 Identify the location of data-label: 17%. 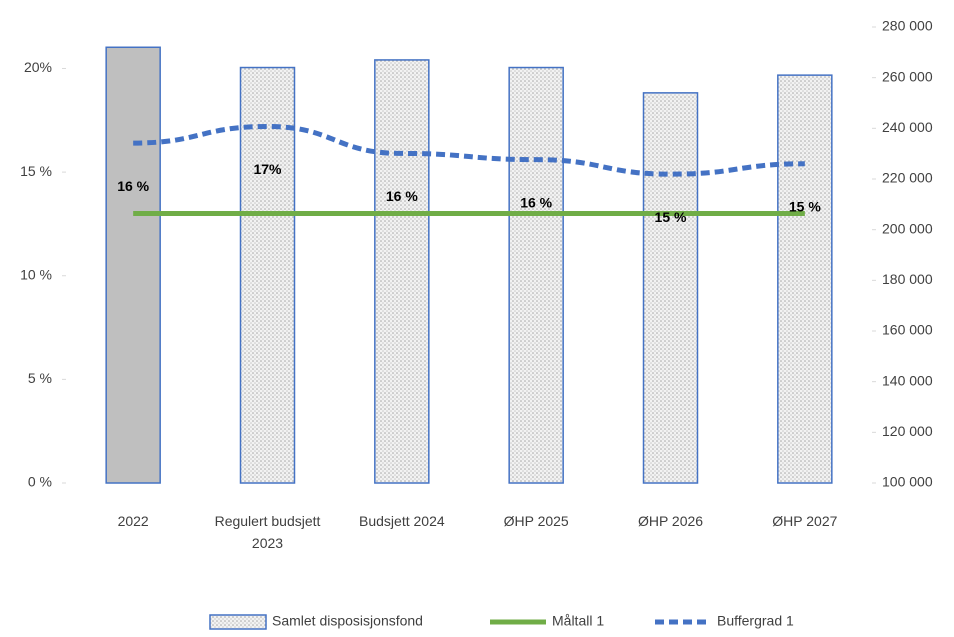
(267, 169).